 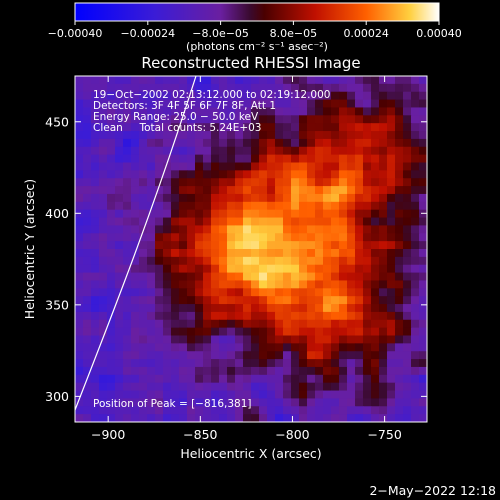 I want to click on colorbar-tick-label: 0.00040, so click(x=439, y=33).